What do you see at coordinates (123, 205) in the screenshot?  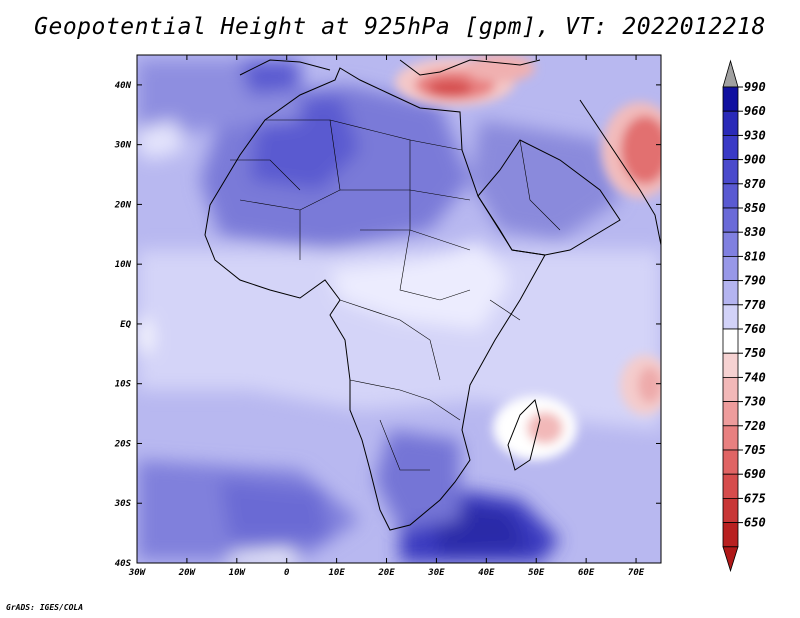 I see `lat-label: 20N` at bounding box center [123, 205].